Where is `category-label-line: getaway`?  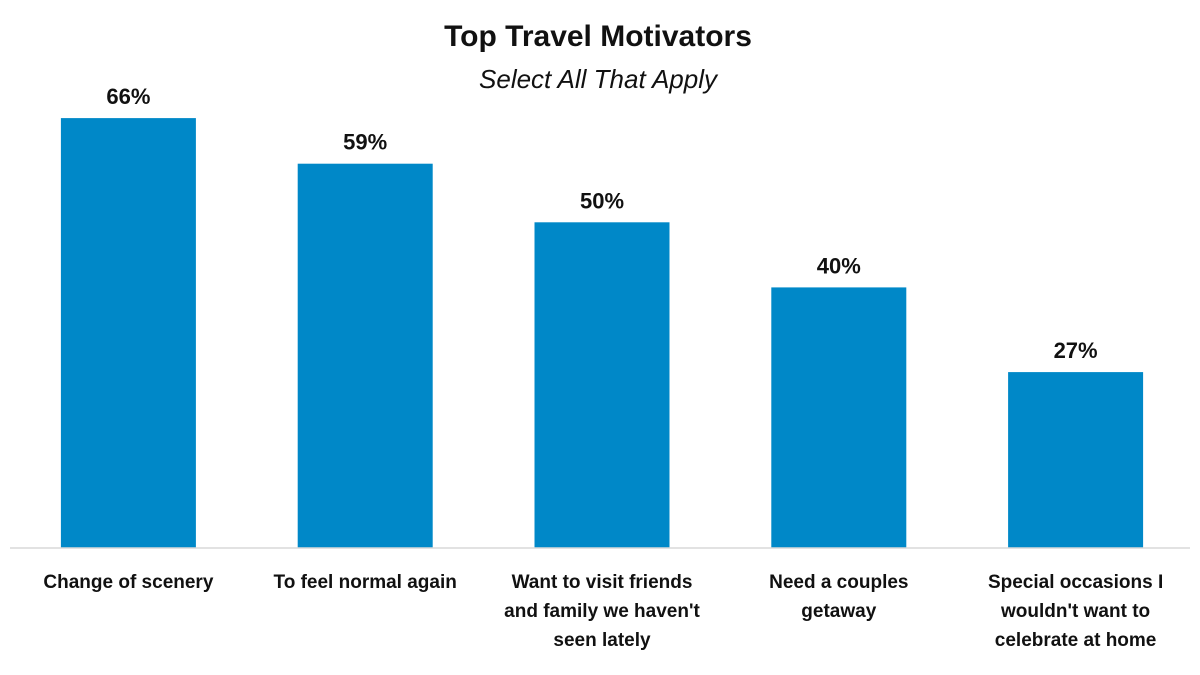 category-label-line: getaway is located at coordinates (838, 611).